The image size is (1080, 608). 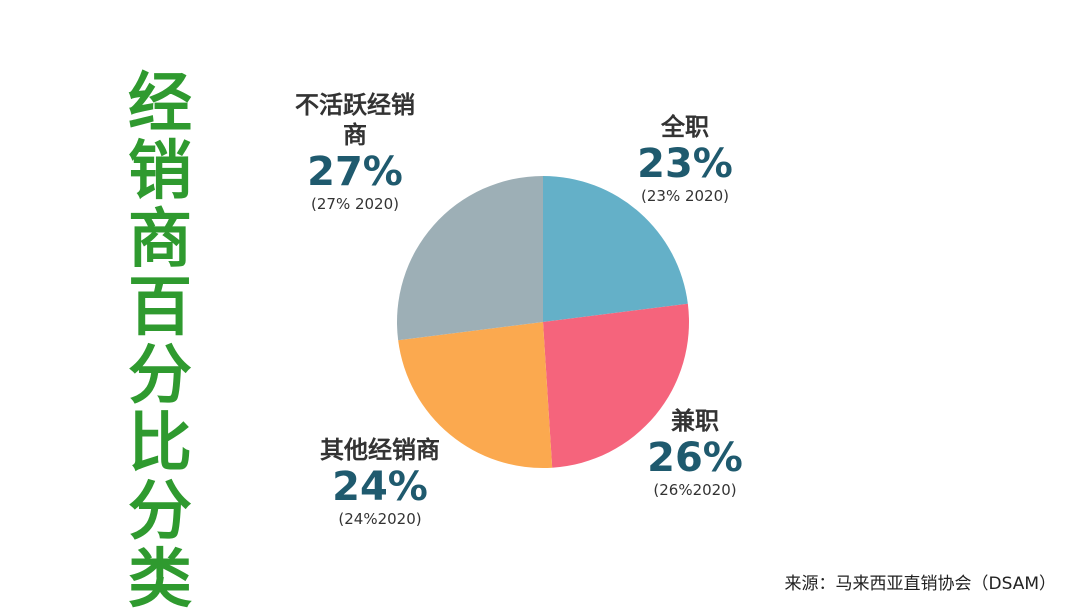 I want to click on slice-name-cont: 商, so click(x=355, y=135).